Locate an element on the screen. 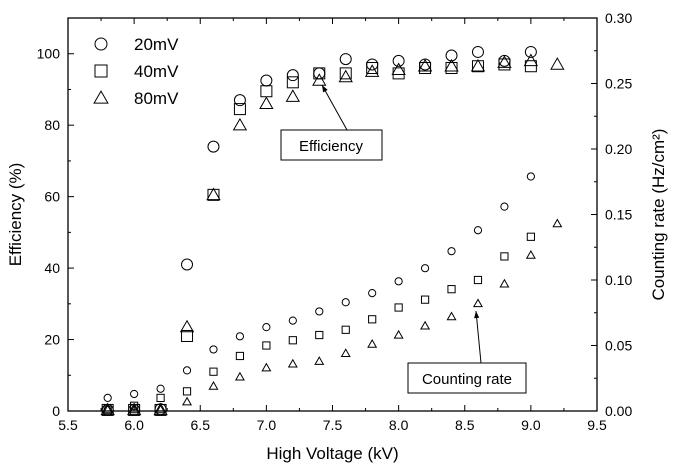 This screenshot has height=464, width=679. legend: 20mV 40mV 80mV is located at coordinates (136, 71).